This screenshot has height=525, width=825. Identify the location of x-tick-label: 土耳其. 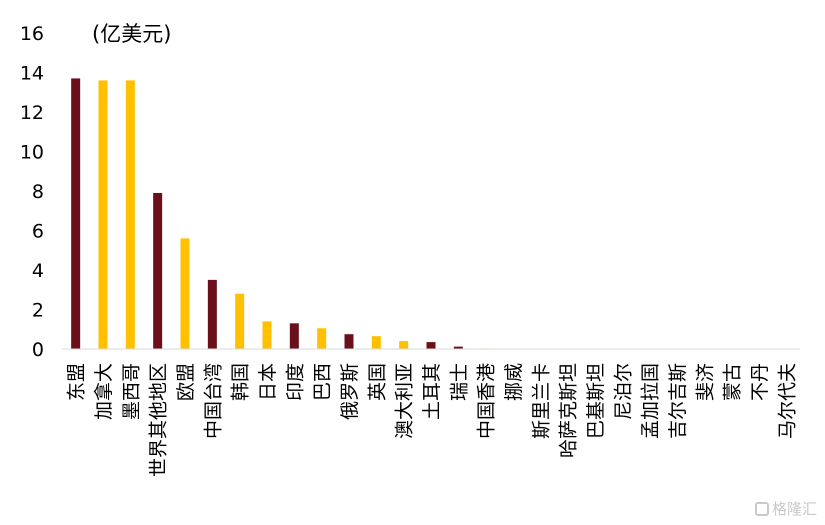
(432, 391).